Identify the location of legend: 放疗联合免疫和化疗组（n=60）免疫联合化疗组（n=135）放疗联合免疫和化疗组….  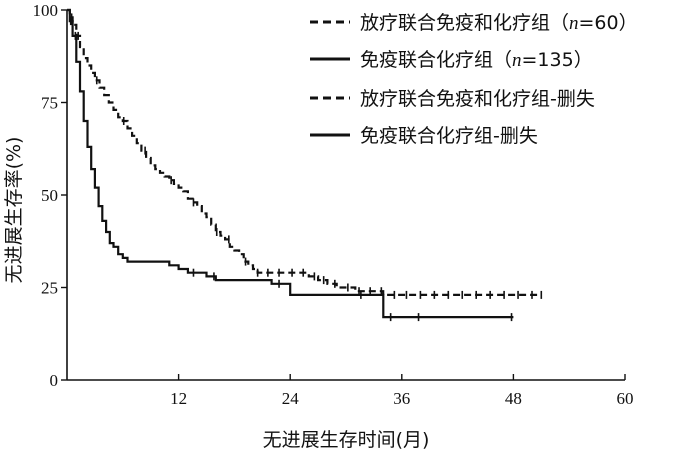
(474, 79).